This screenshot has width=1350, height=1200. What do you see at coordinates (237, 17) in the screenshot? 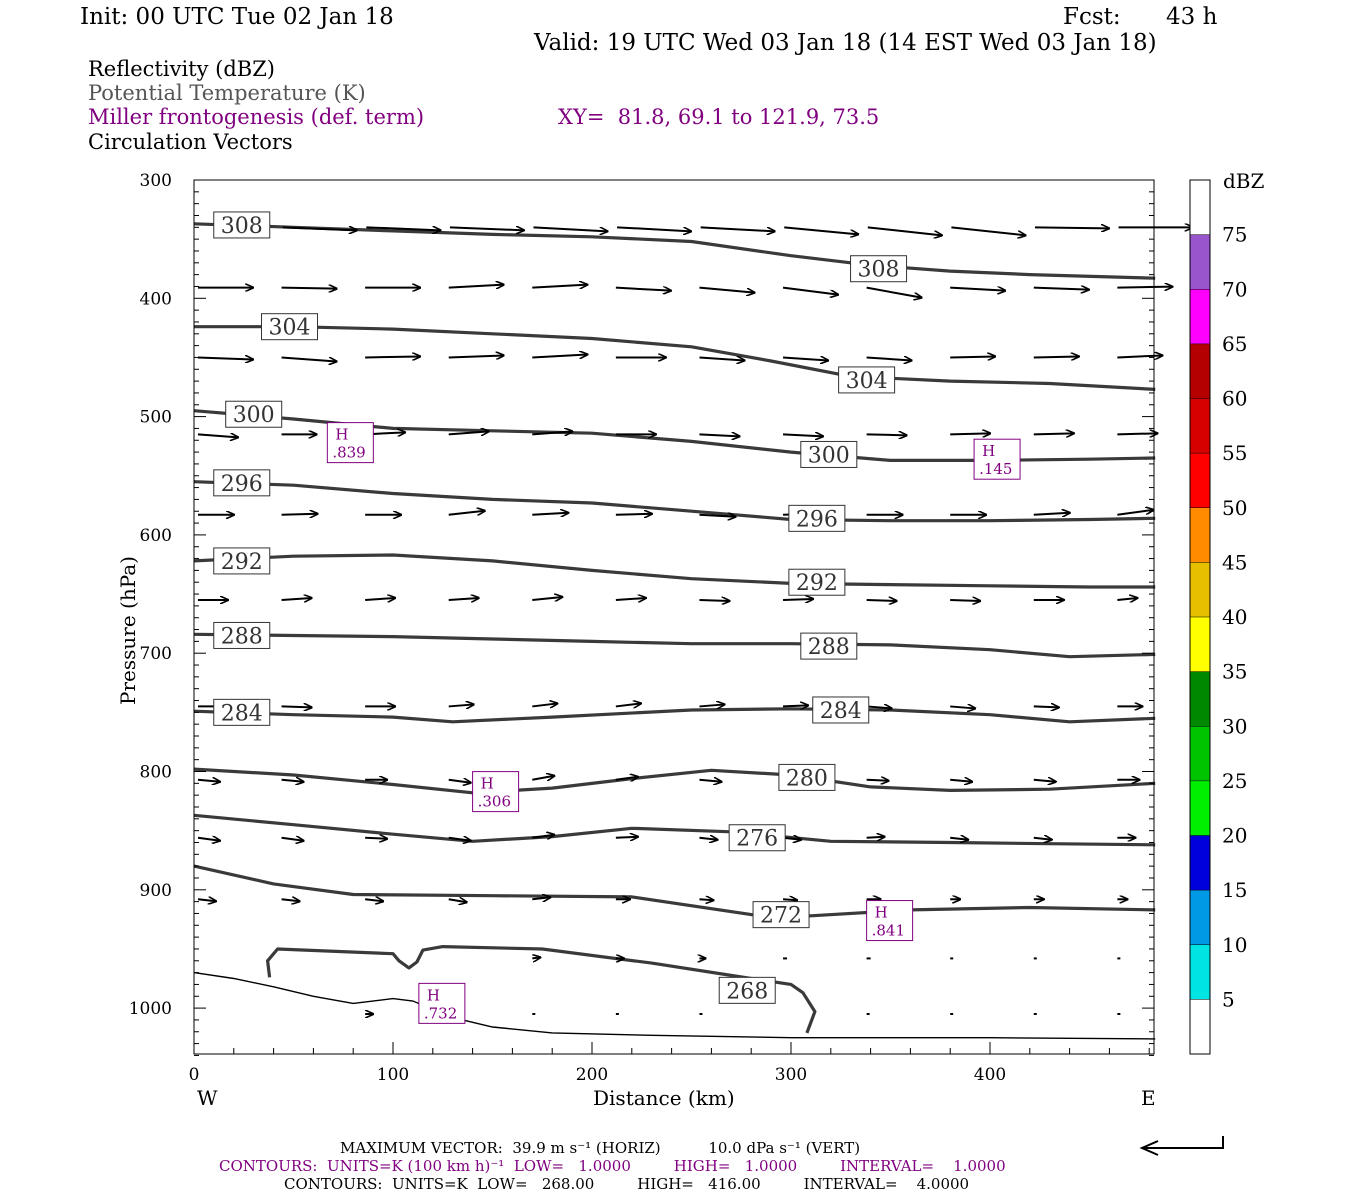
I see `init-time: Init: 00 UTC Tue 02 Jan 18` at bounding box center [237, 17].